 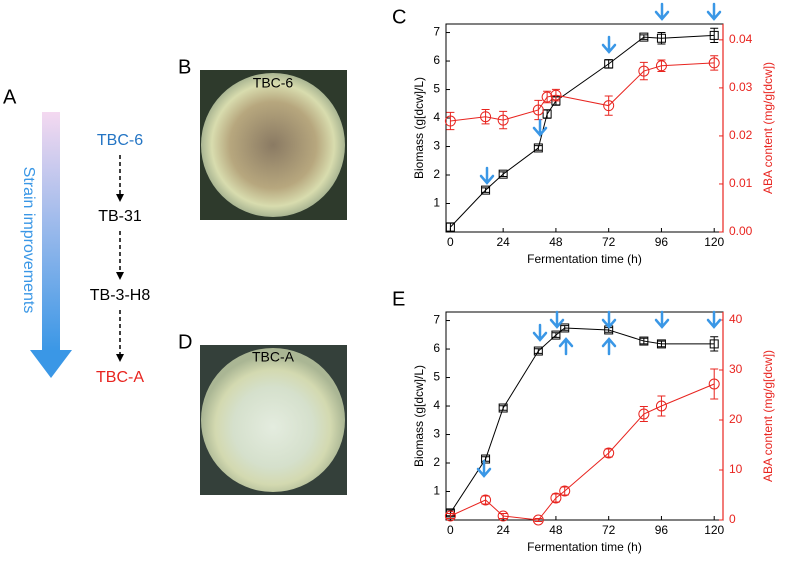 What do you see at coordinates (741, 39) in the screenshot?
I see `y2-tick-label: 0.04` at bounding box center [741, 39].